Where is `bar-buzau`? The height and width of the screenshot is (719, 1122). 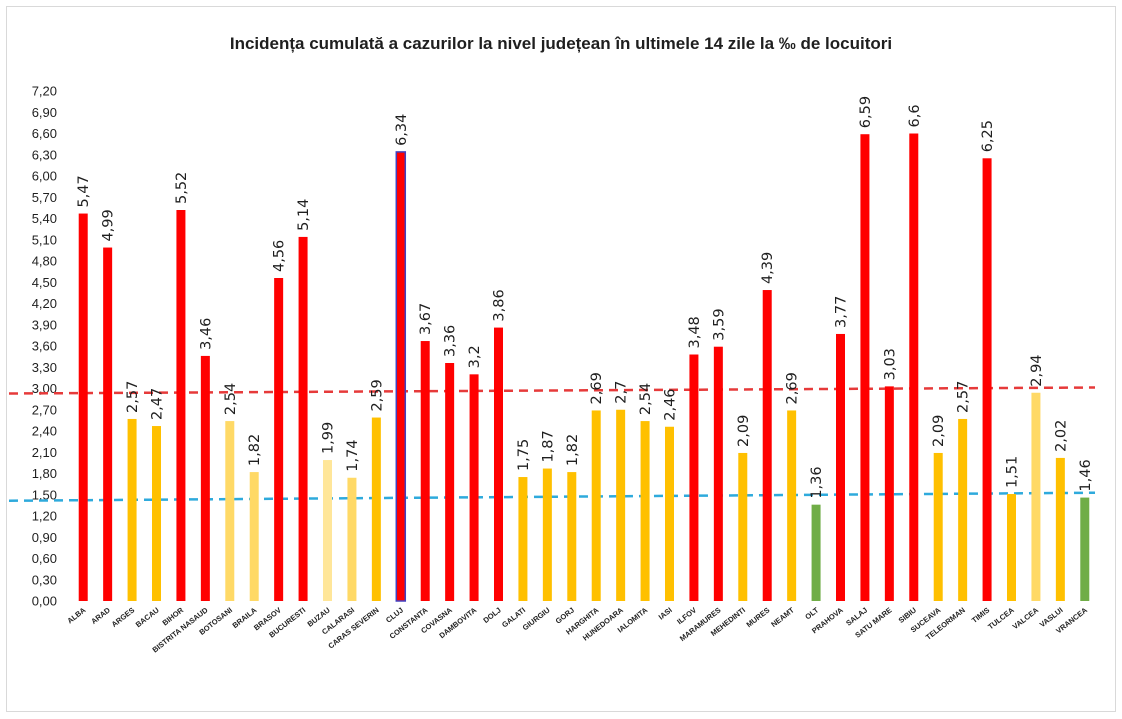
bar-buzau is located at coordinates (327, 530).